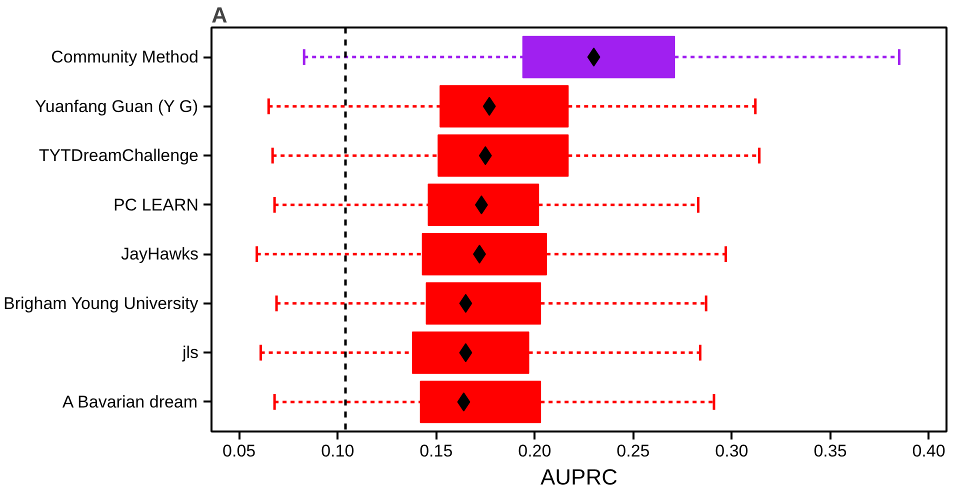 The height and width of the screenshot is (492, 958). Describe the element at coordinates (830, 451) in the screenshot. I see `x-tick-label: 0.35` at that location.